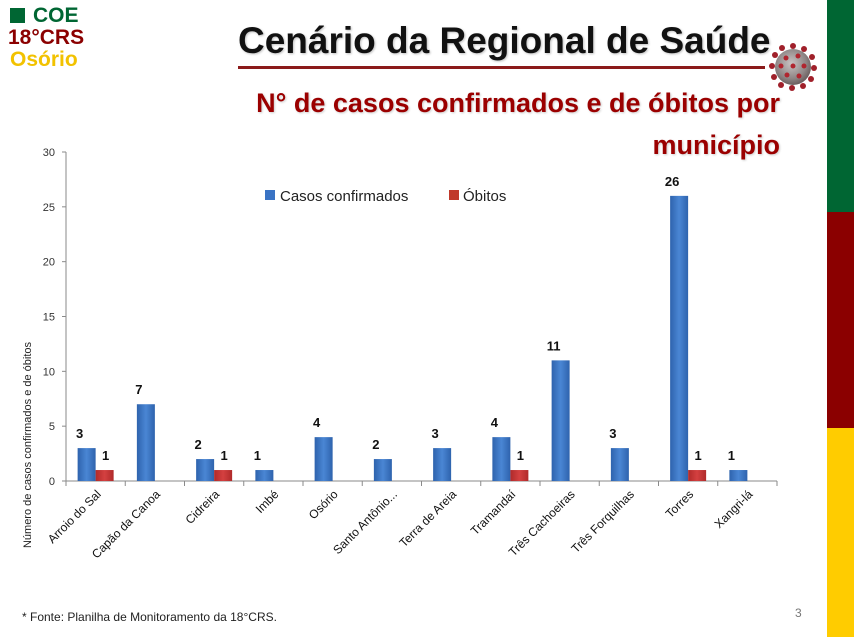 This screenshot has height=637, width=854. I want to click on category-label: Terra de Areia, so click(428, 518).